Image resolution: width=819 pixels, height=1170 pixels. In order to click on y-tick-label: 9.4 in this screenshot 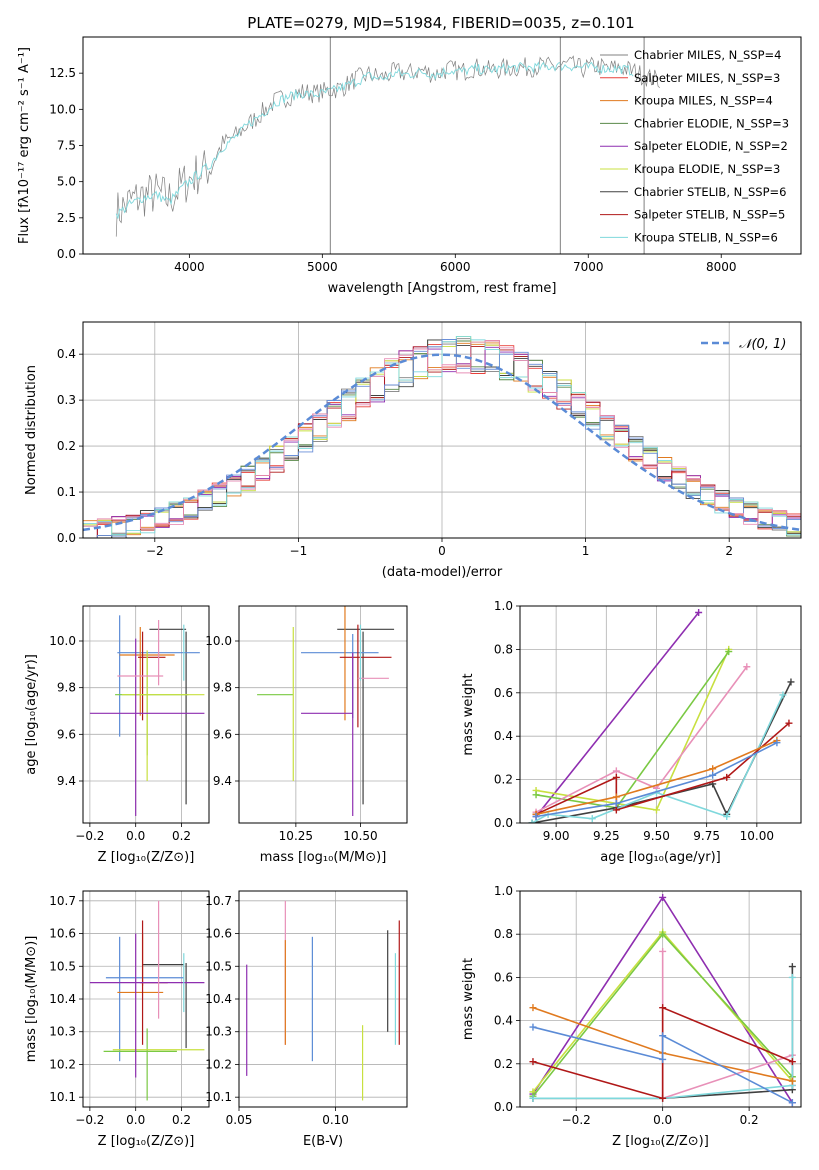, I will do `click(66, 781)`.